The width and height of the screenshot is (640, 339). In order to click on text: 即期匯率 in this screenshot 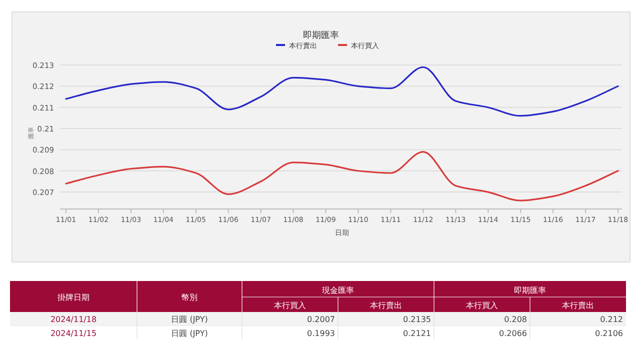, I will do `click(530, 290)`.